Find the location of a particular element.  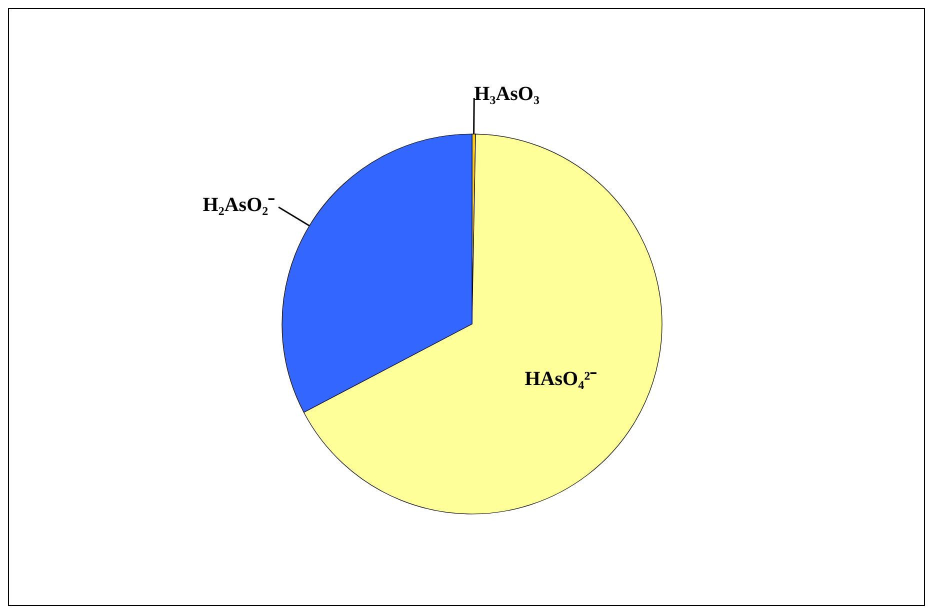

slice-label: H₃AsO₃ is located at coordinates (507, 94).